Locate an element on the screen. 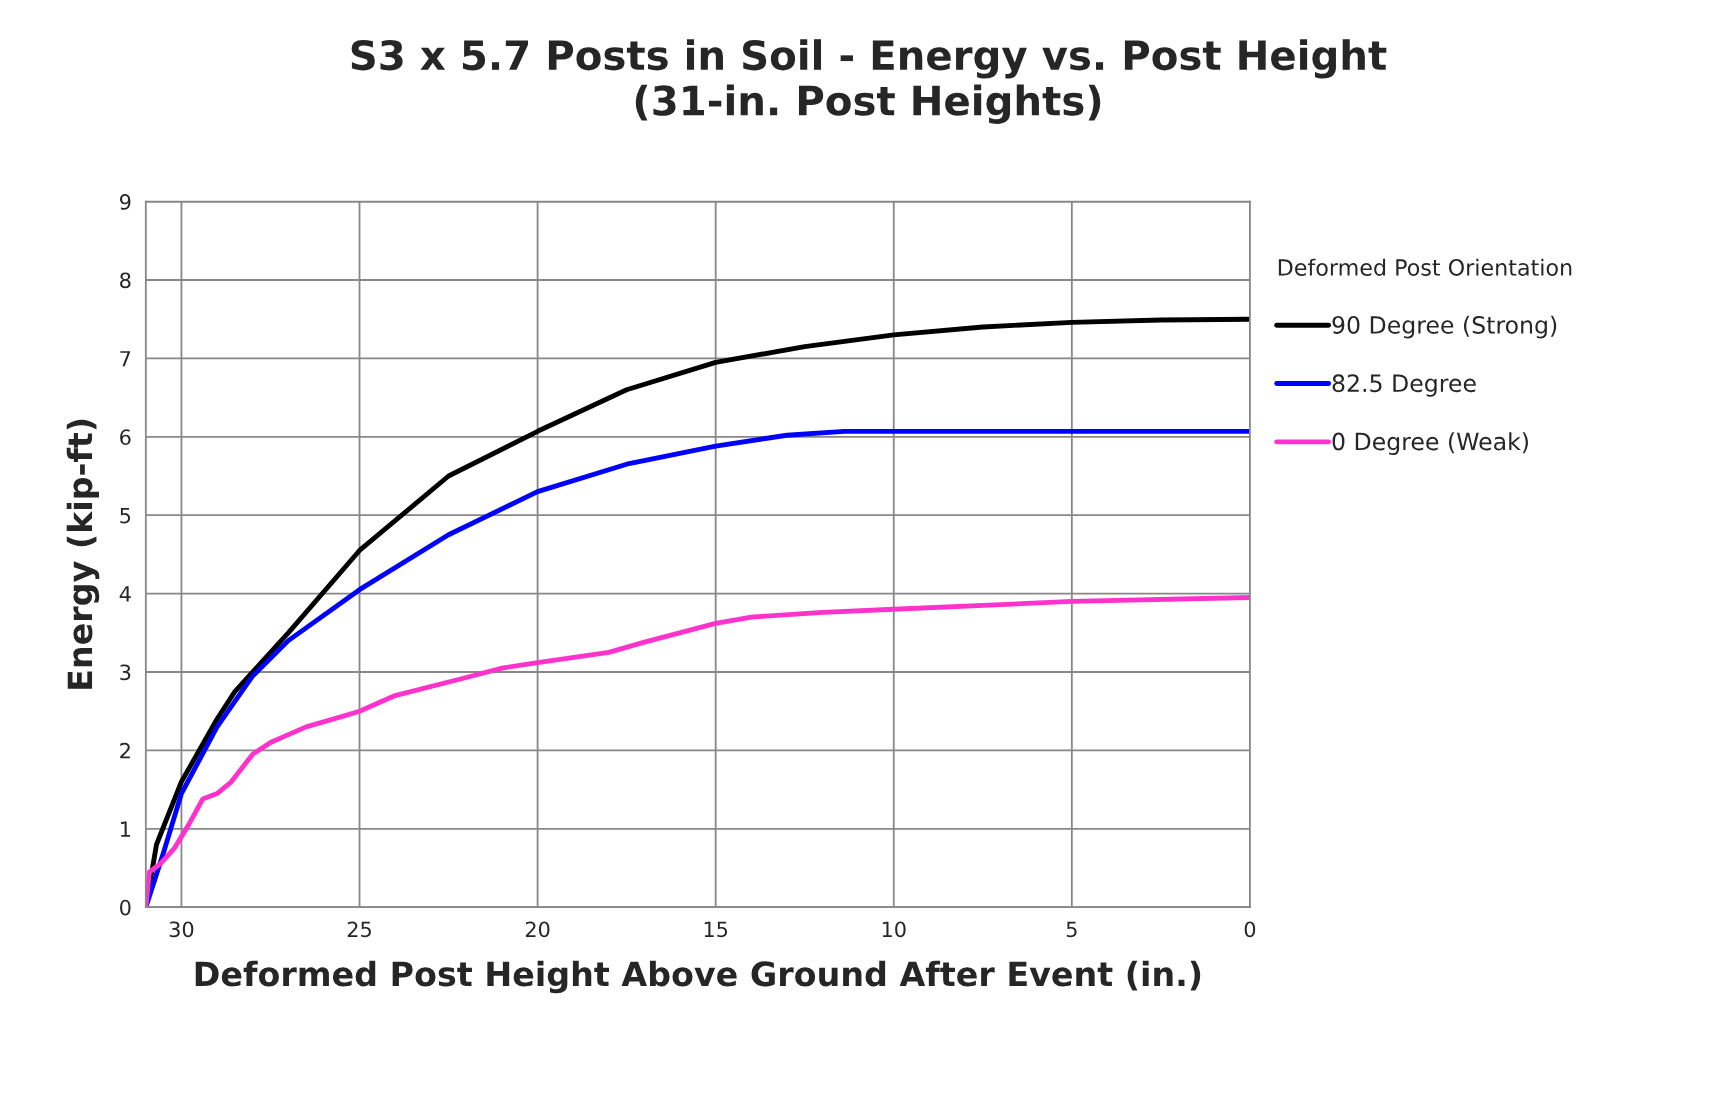 The height and width of the screenshot is (1120, 1736). y-tick-label: 5 is located at coordinates (125, 515).